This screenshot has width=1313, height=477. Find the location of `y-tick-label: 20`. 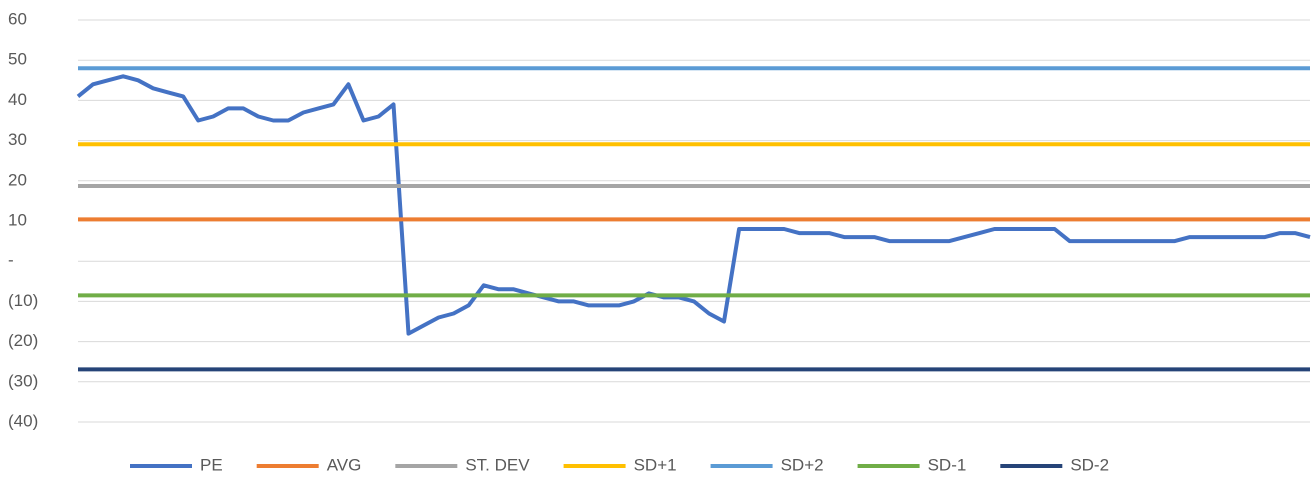

y-tick-label: 20 is located at coordinates (17, 179).